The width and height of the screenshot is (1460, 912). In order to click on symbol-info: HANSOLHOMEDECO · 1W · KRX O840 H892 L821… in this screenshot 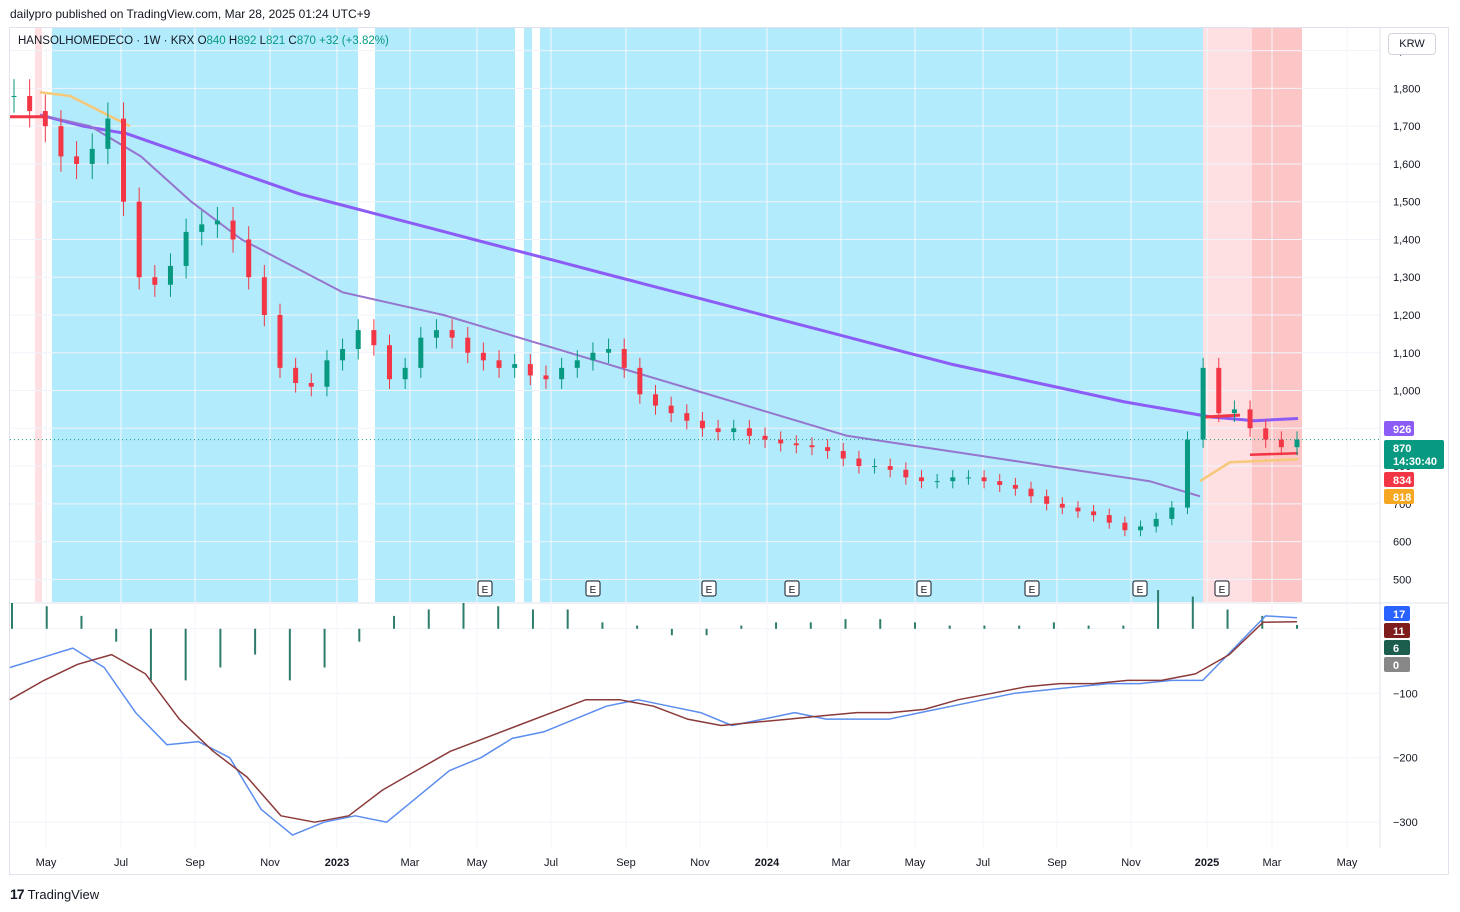, I will do `click(203, 41)`.